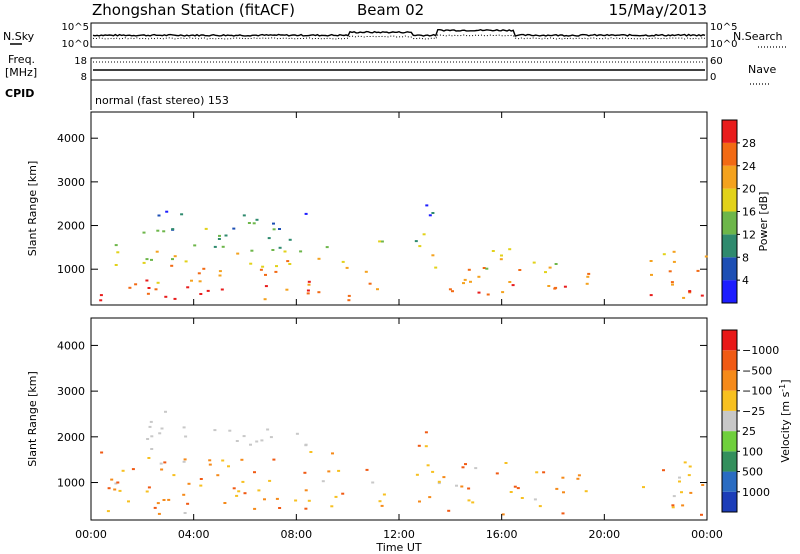  What do you see at coordinates (758, 36) in the screenshot?
I see `nsearch-label: N.Search` at bounding box center [758, 36].